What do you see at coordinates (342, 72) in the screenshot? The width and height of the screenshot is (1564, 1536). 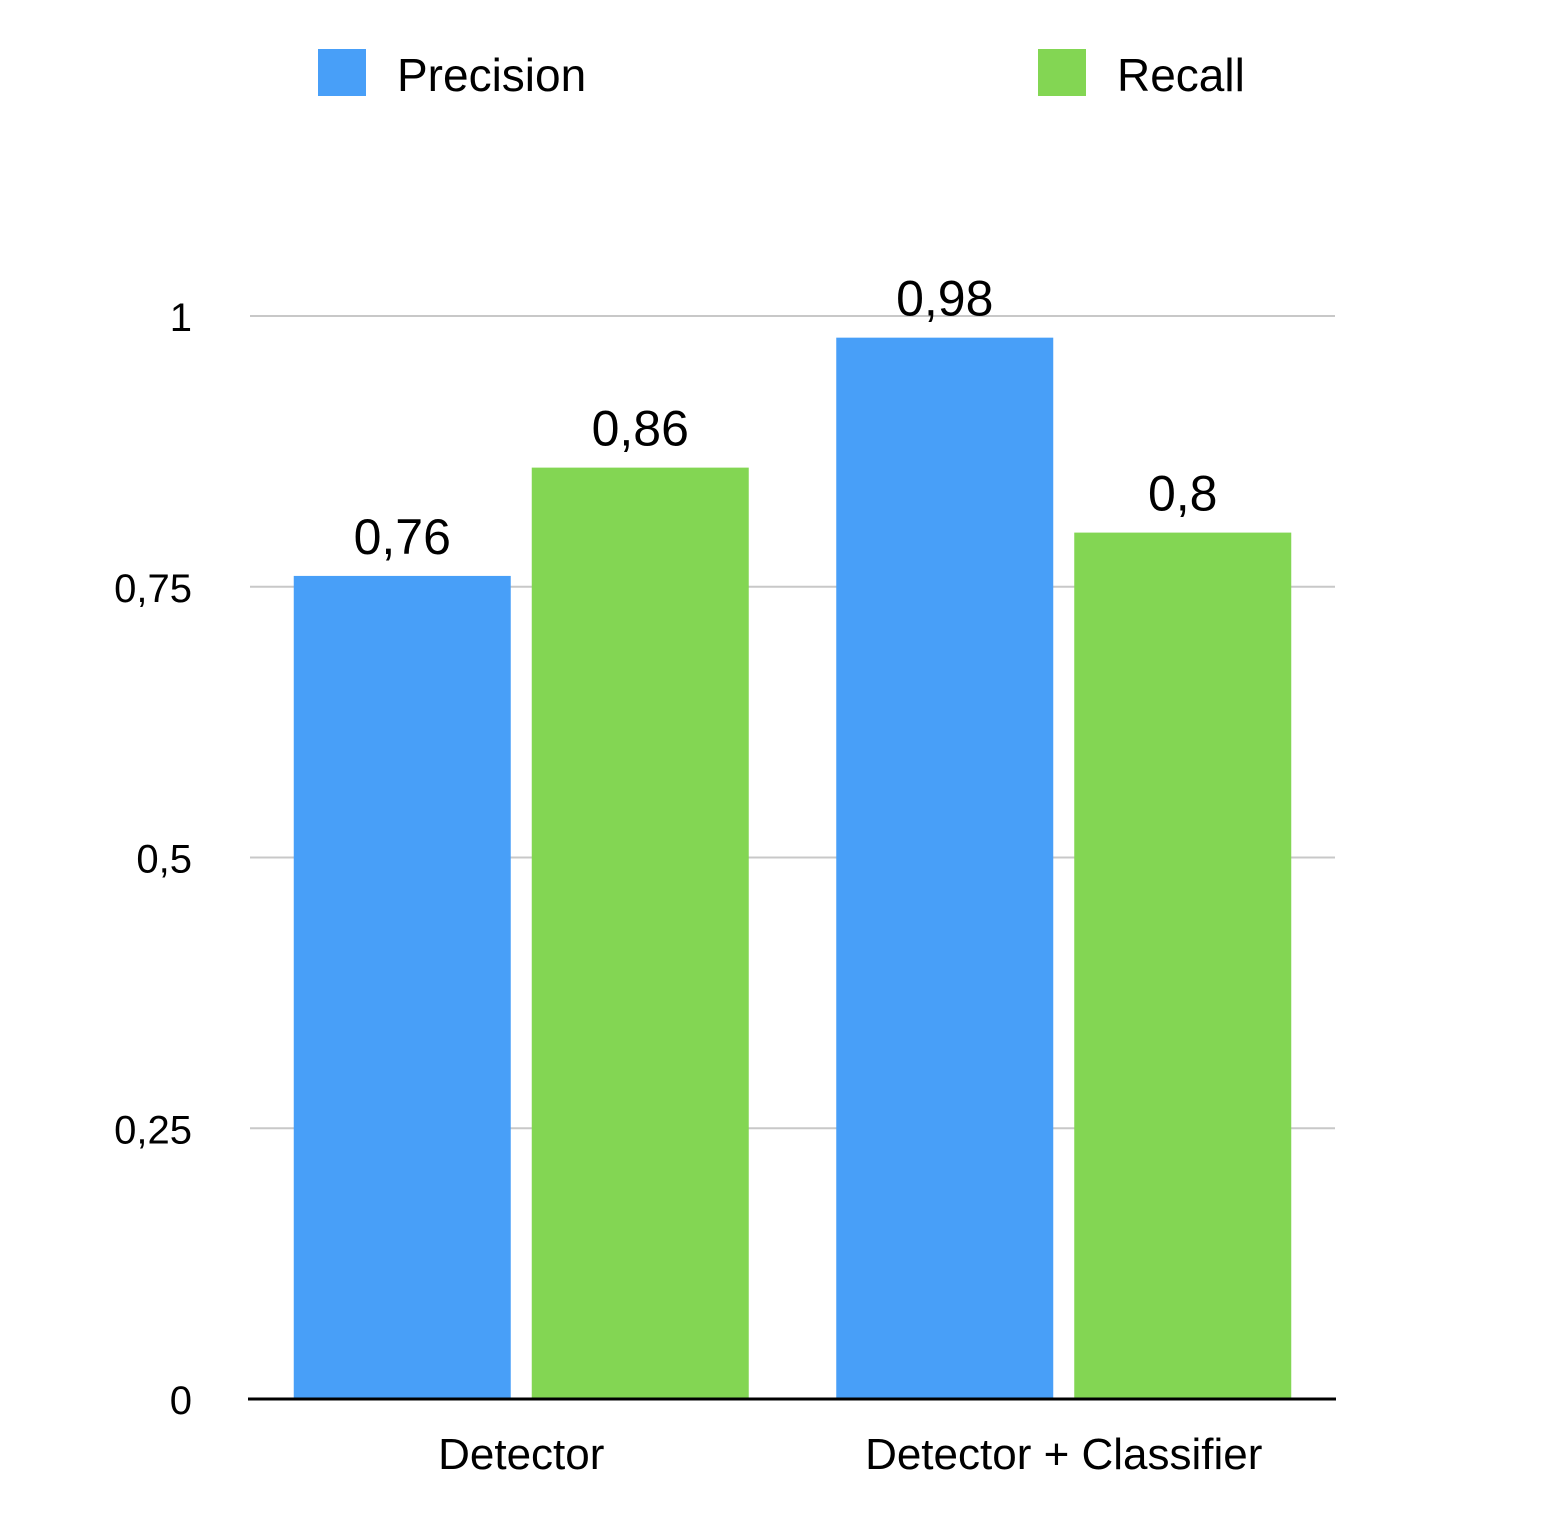 I see `legend-swatch-precision` at bounding box center [342, 72].